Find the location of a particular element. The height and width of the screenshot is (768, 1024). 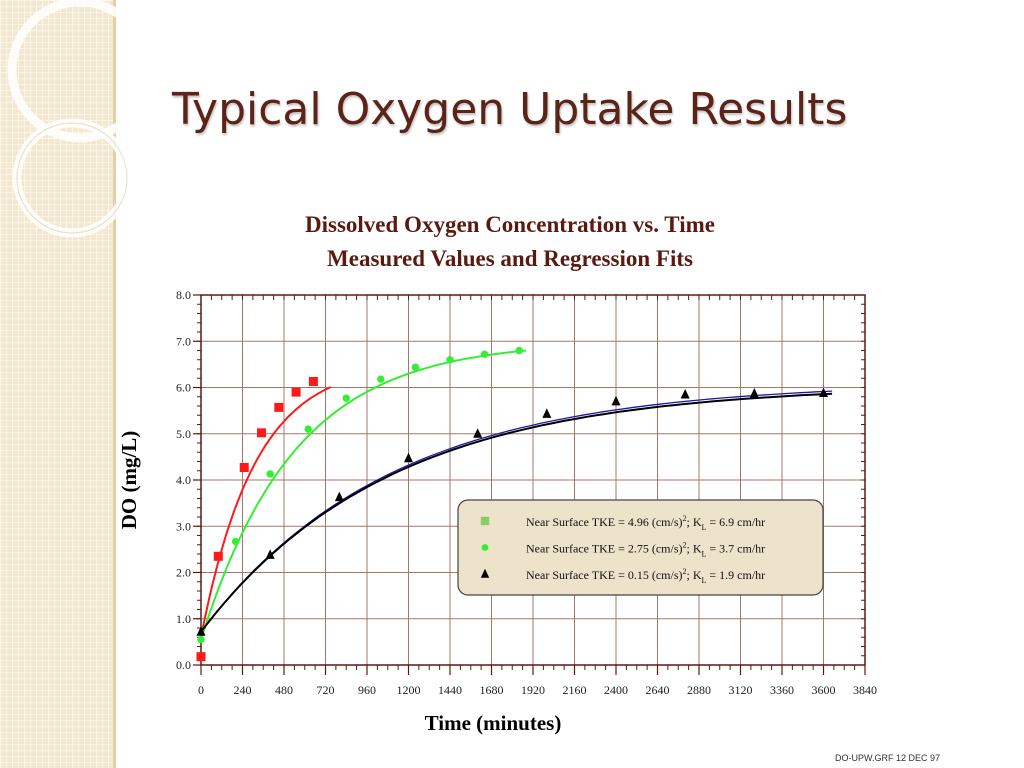

x-tick-label: 3600 is located at coordinates (824, 690).